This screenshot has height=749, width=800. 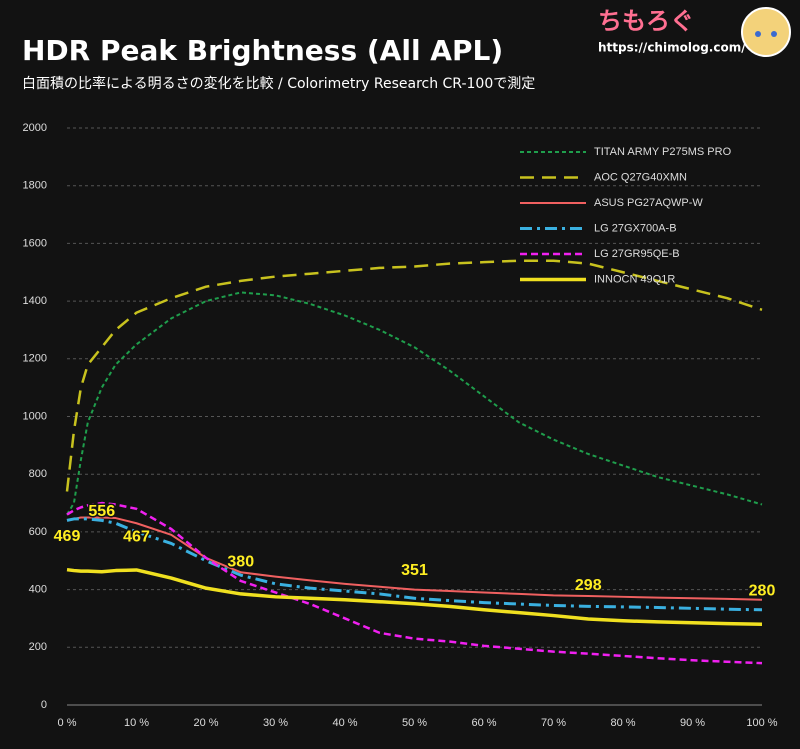 What do you see at coordinates (35, 128) in the screenshot?
I see `y-tick-label: 2000` at bounding box center [35, 128].